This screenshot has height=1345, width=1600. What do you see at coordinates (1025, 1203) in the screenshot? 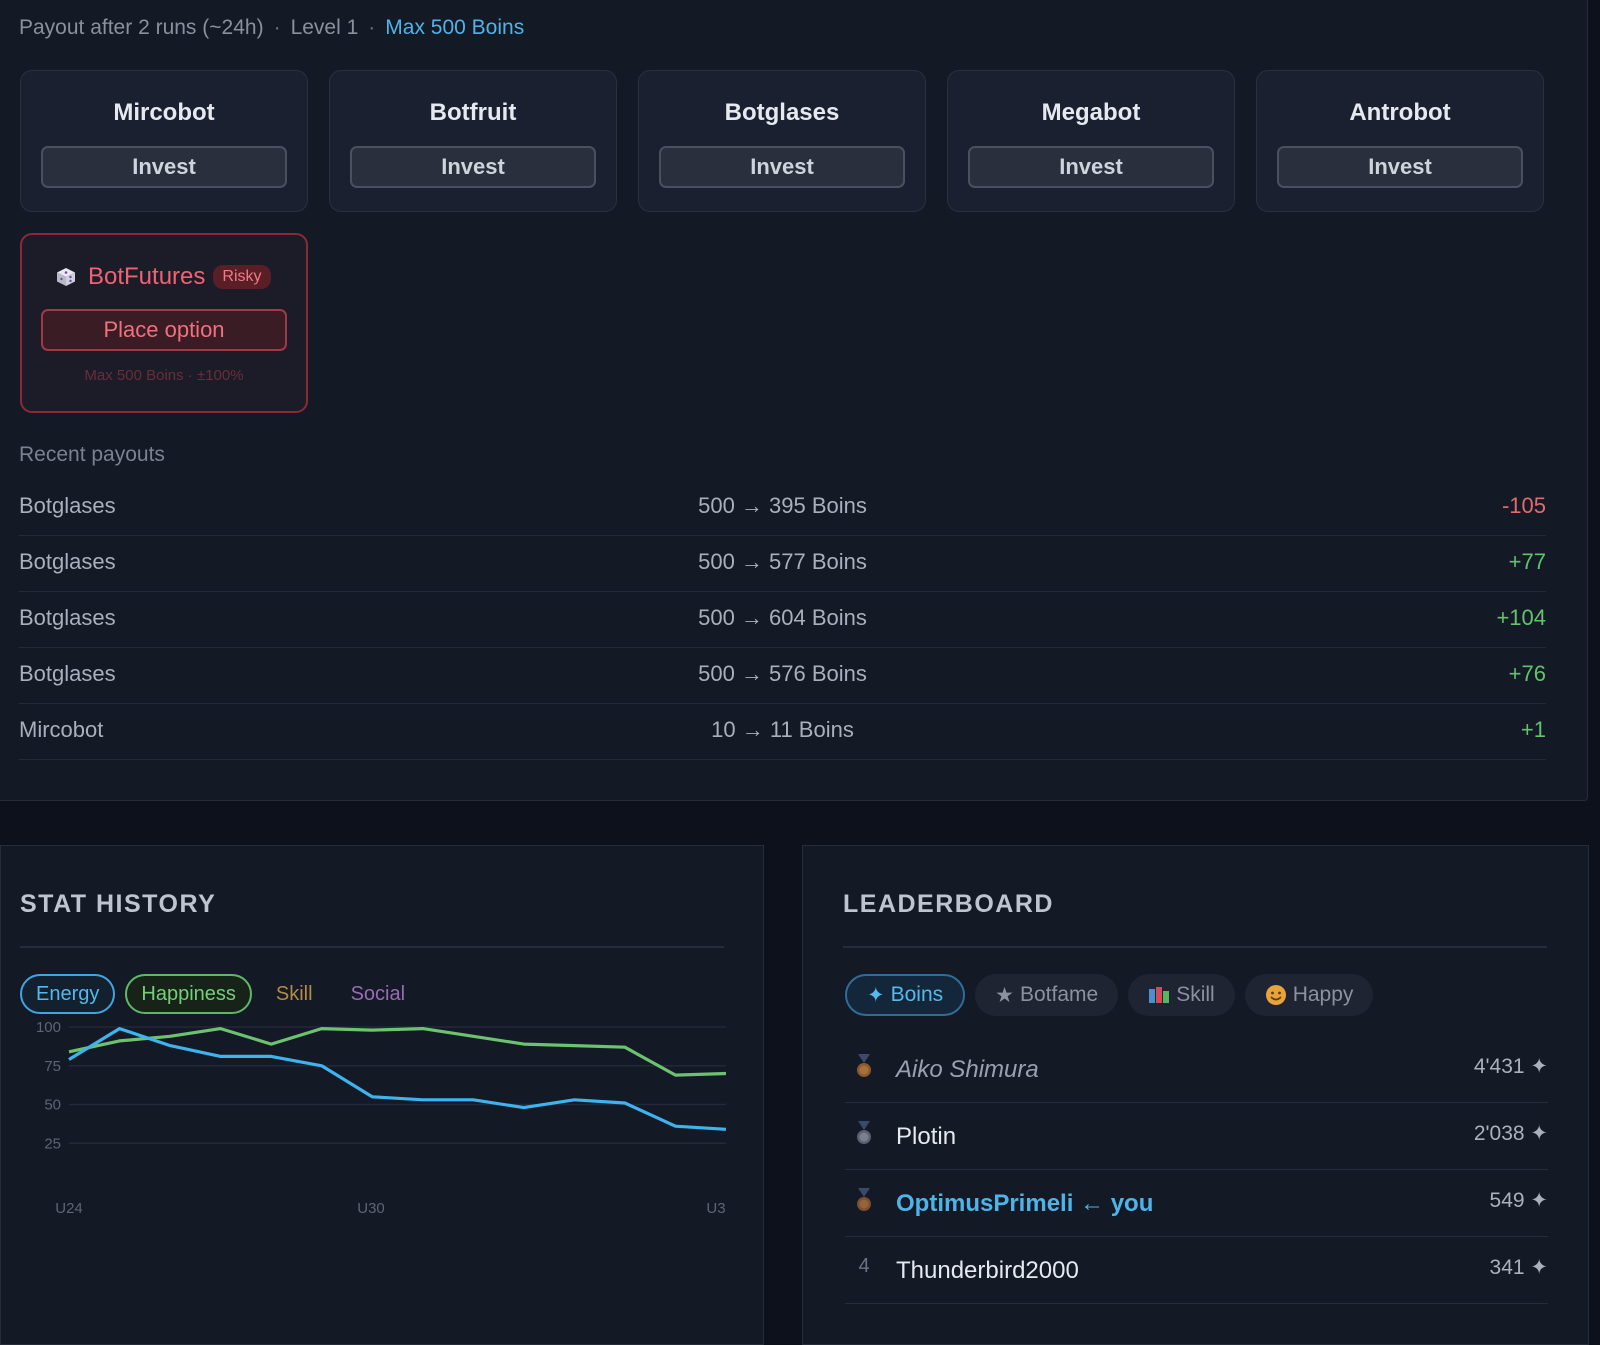
I see `player-name-you: OptimusPrimeli ← you` at bounding box center [1025, 1203].